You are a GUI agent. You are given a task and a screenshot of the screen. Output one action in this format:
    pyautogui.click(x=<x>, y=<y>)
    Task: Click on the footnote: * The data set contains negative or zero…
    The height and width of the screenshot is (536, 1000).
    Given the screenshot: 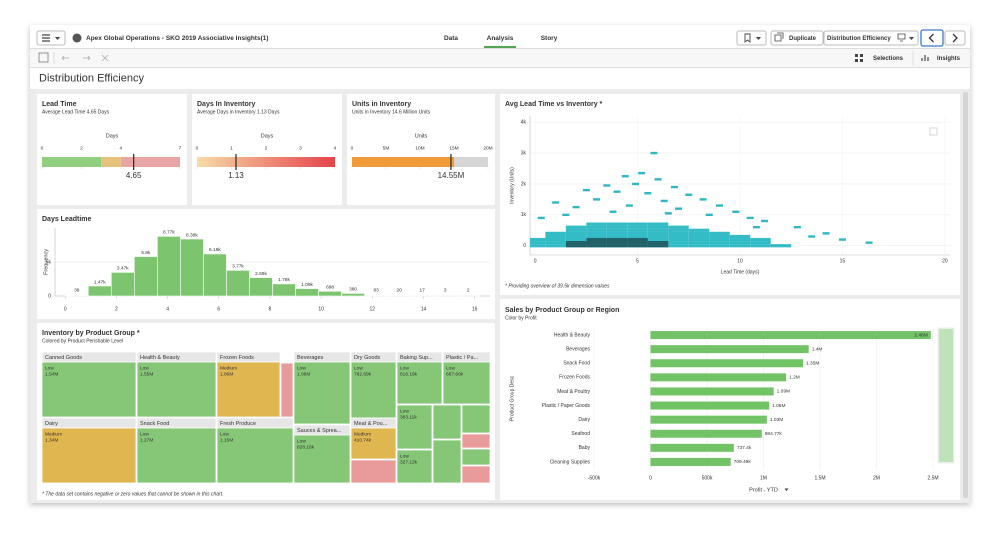 What is the action you would take?
    pyautogui.click(x=133, y=494)
    